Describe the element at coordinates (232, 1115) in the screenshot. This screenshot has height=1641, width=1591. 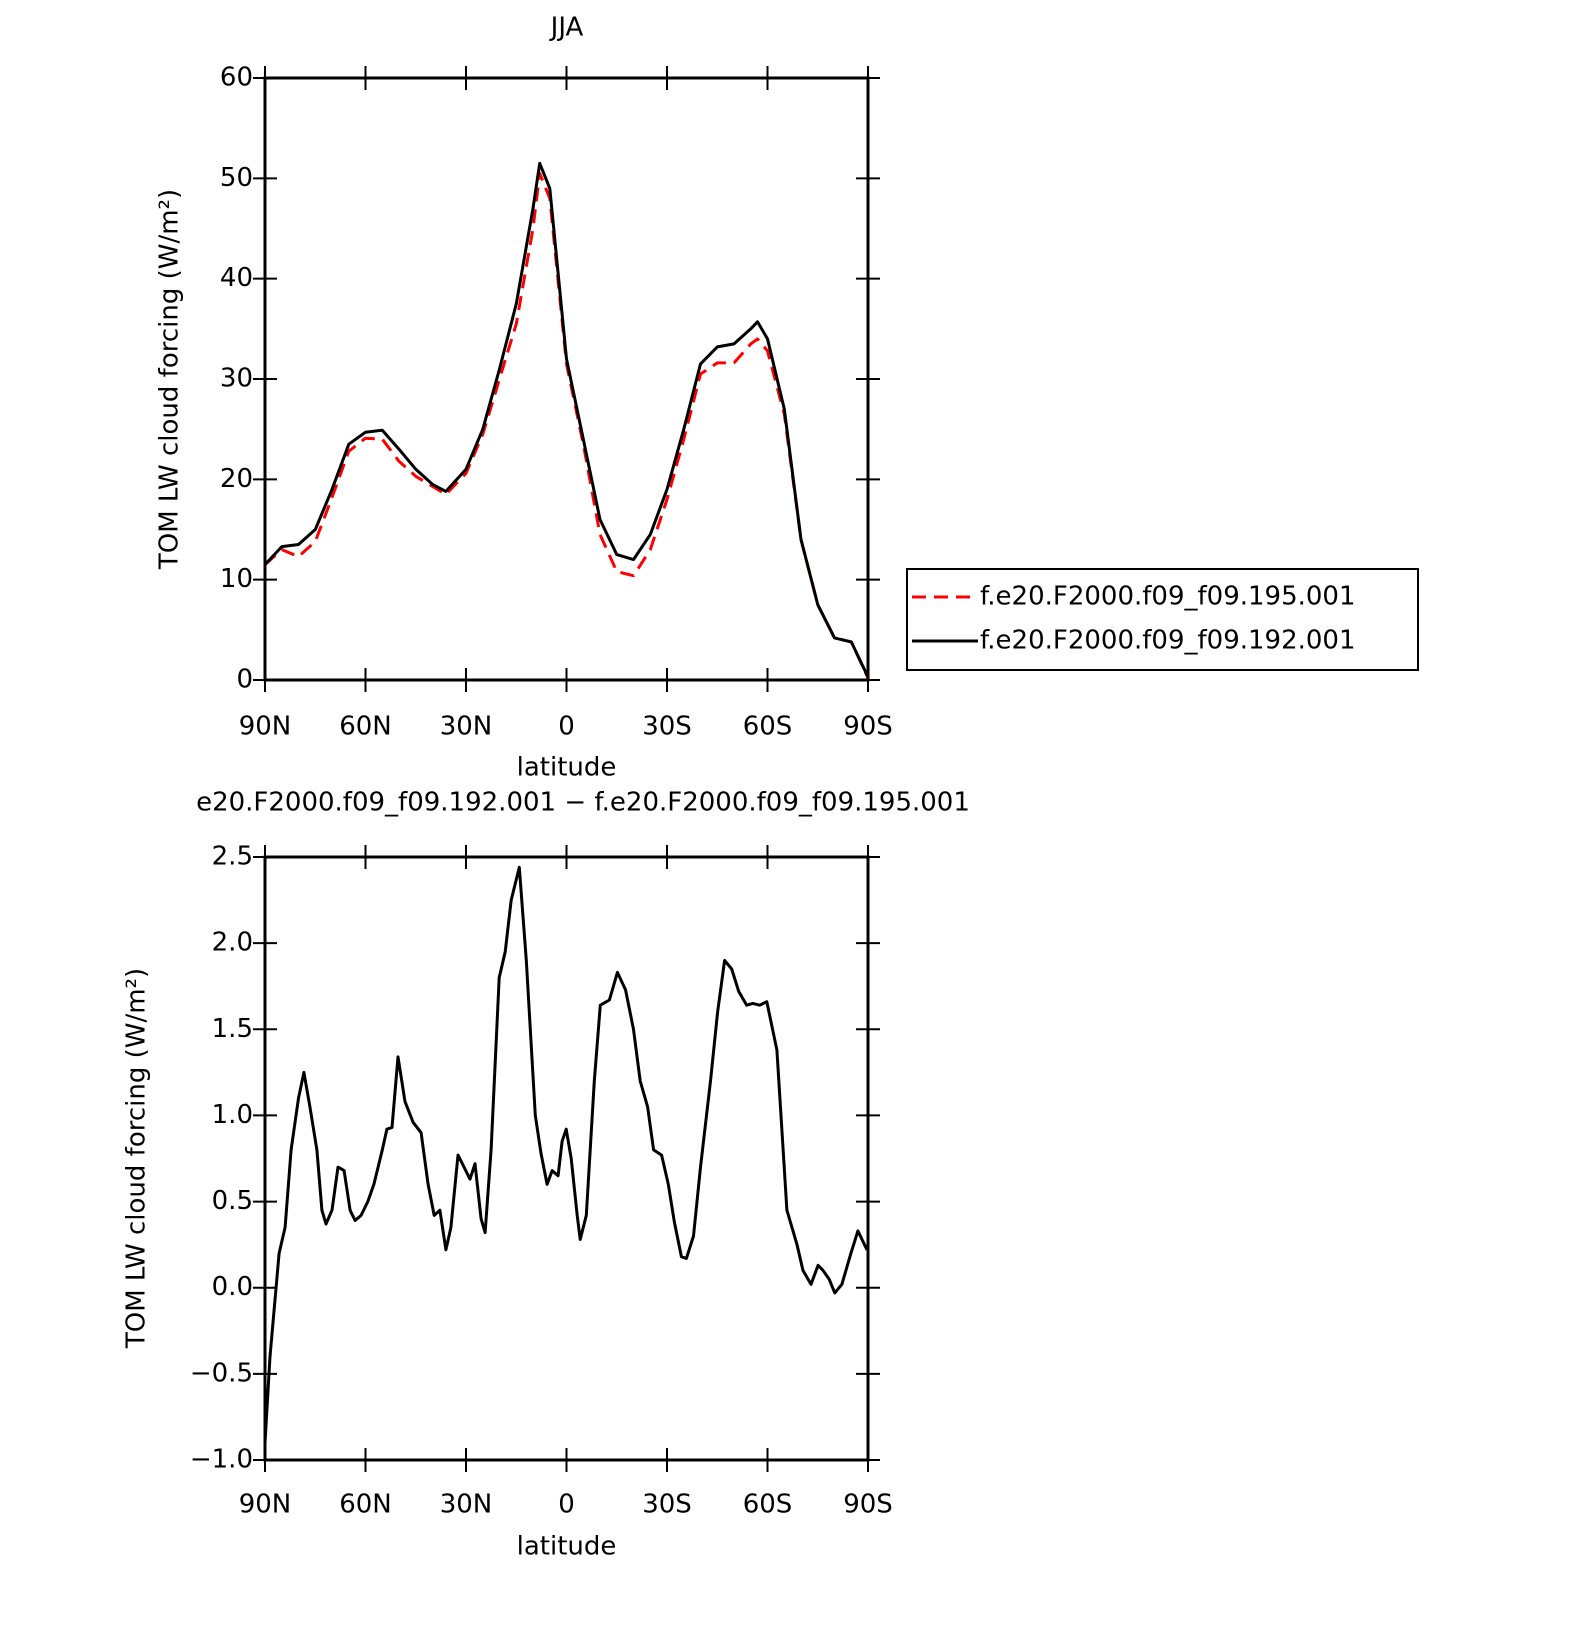
I see `y-tick-label: 1.0` at that location.